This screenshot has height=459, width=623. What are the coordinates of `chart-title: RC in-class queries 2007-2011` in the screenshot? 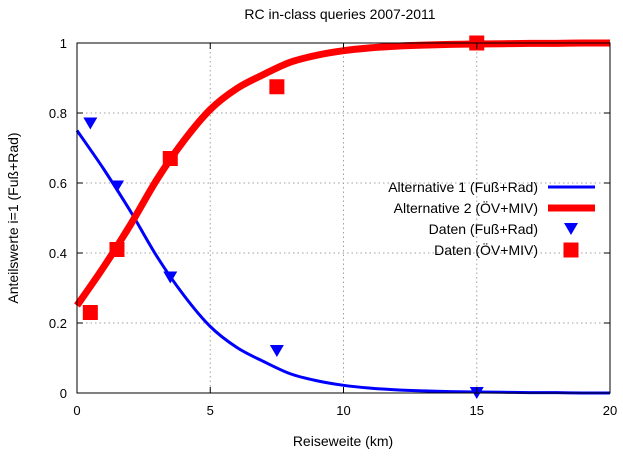 It's located at (339, 14).